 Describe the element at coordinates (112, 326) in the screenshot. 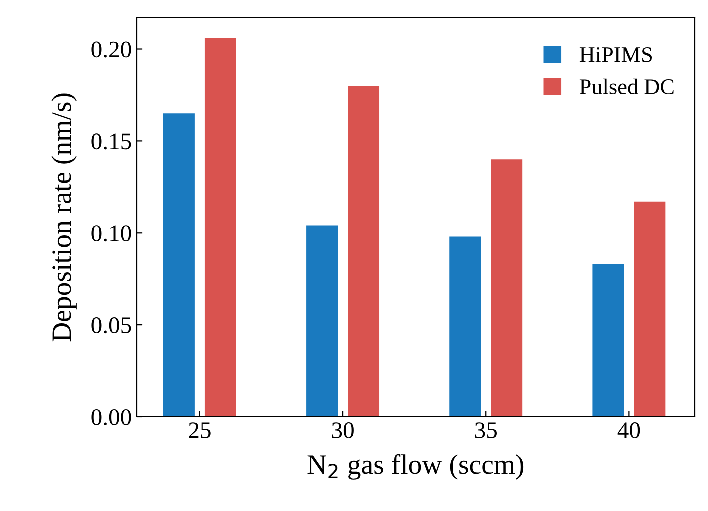

I see `y-tick-label: 0.05` at that location.